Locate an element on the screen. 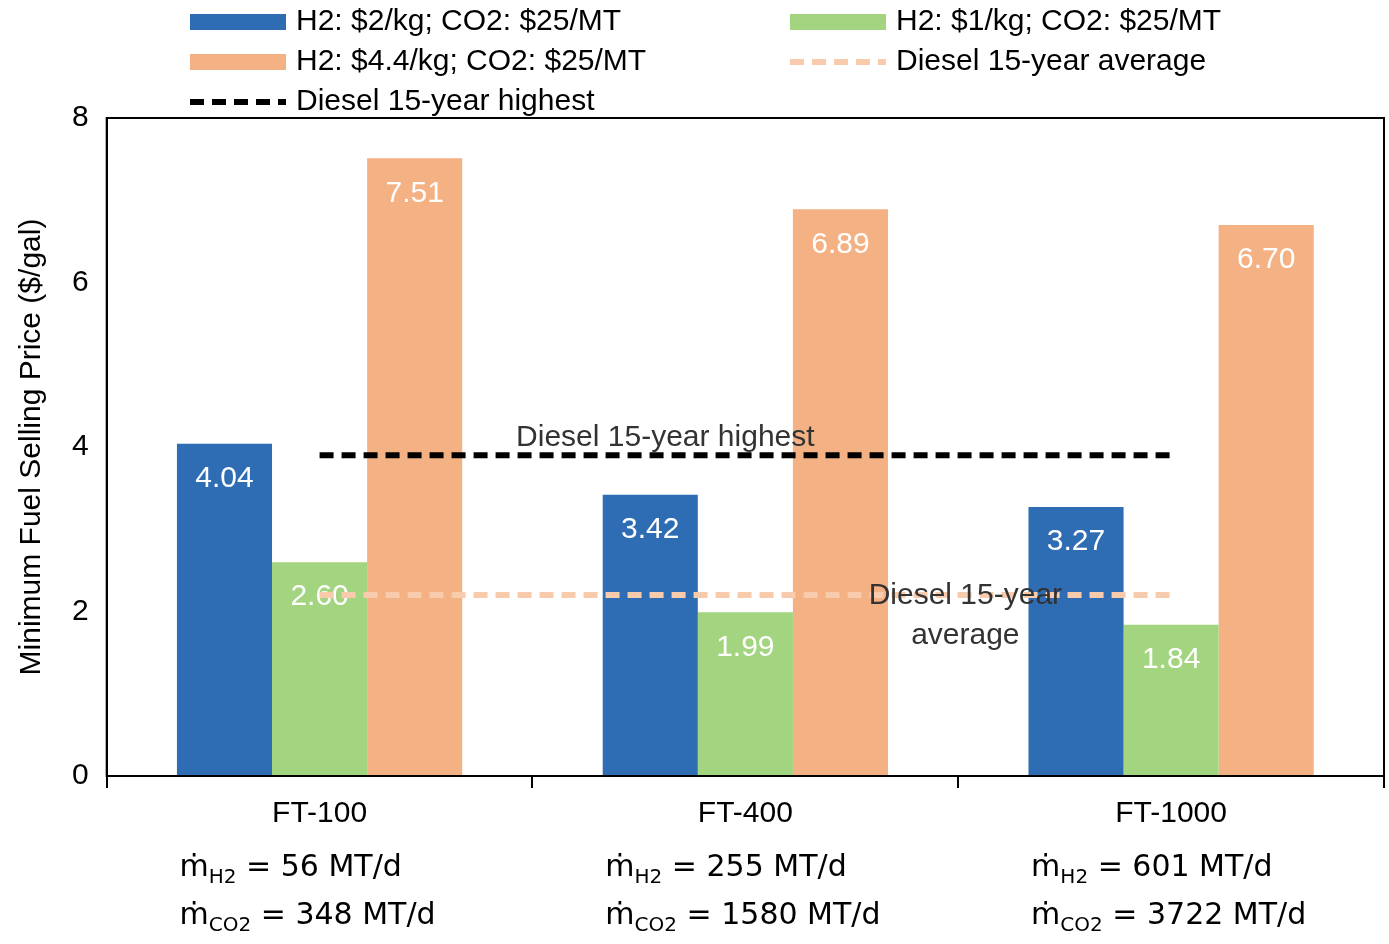 This screenshot has width=1389, height=944. text: ṁ$_{CO2}$ = 348 MT/d is located at coordinates (307, 916).